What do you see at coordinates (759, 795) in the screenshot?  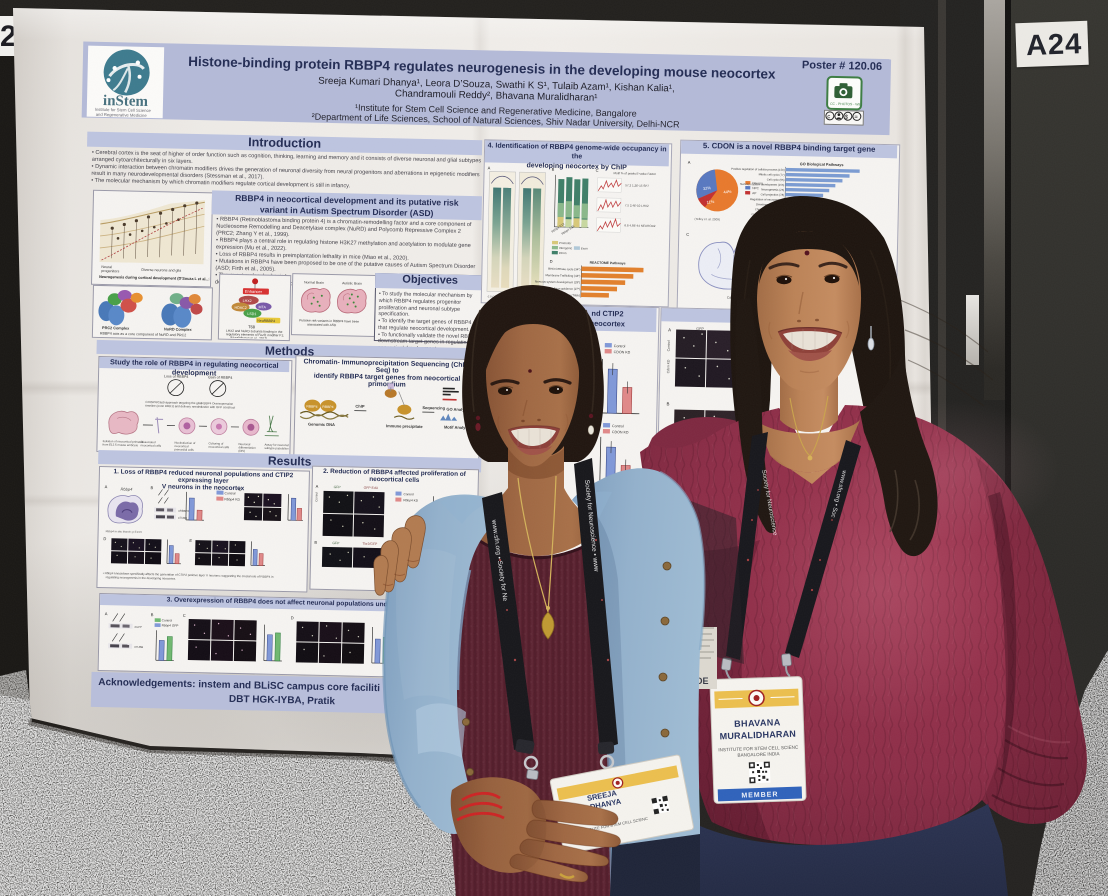 I see `svg-text: MEMBER` at bounding box center [759, 795].